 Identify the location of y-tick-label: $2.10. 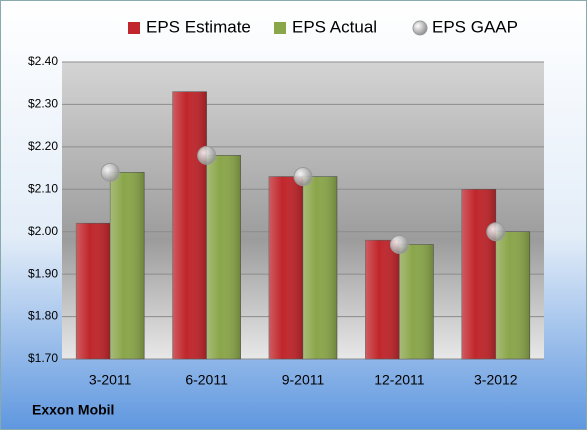
(43, 188).